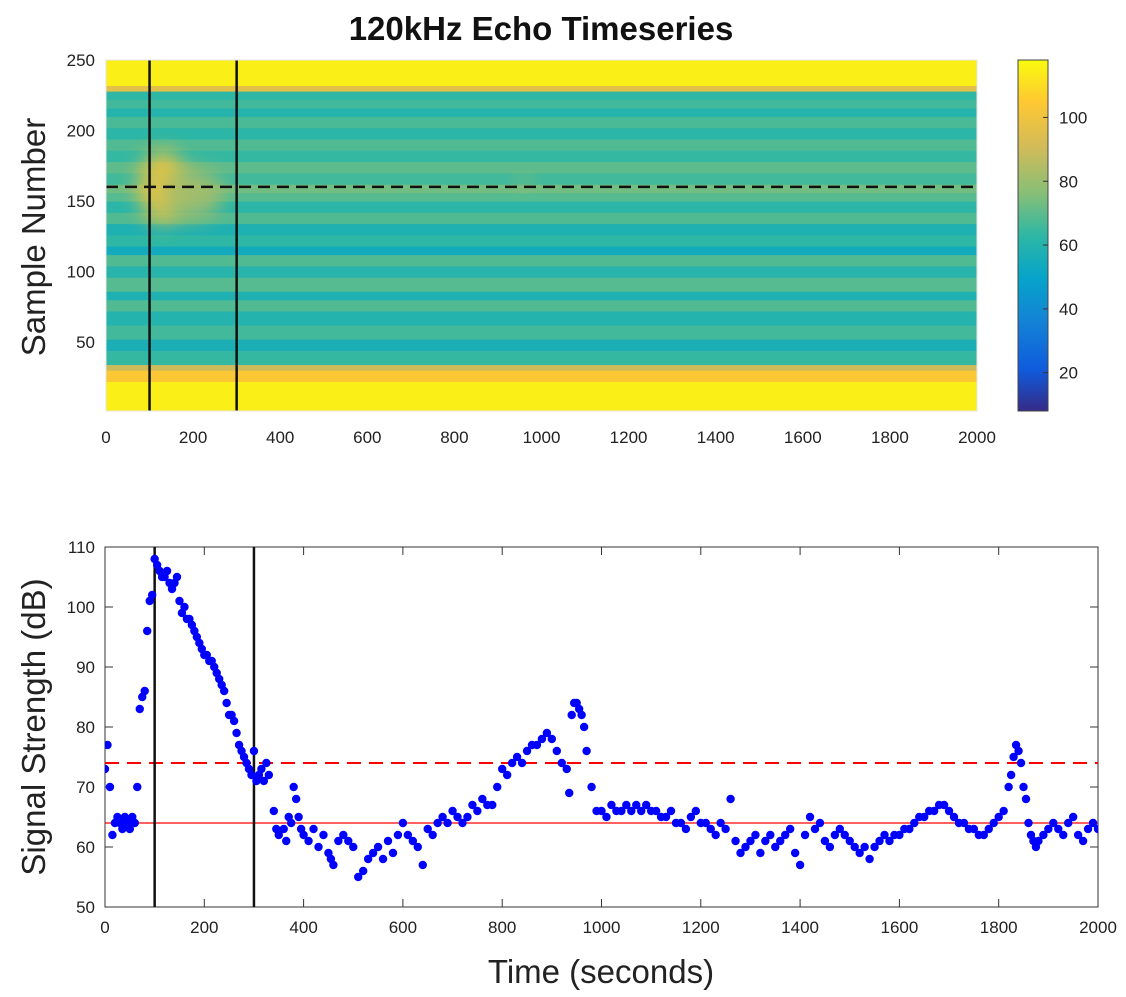  Describe the element at coordinates (800, 927) in the screenshot. I see `scatter-x-tick-label: 1400` at that location.